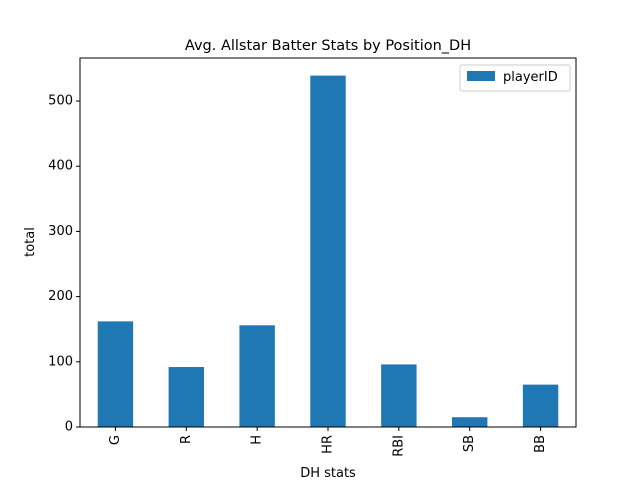  What do you see at coordinates (60, 166) in the screenshot?
I see `y-tick-label: 400` at bounding box center [60, 166].